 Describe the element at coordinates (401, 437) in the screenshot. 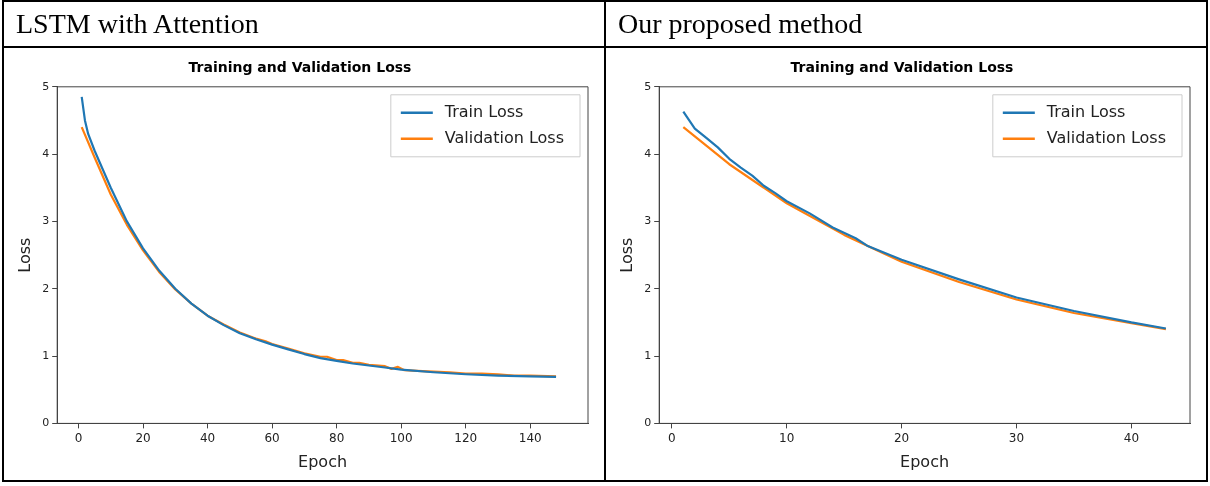

I see `x-tick-label: 100` at that location.